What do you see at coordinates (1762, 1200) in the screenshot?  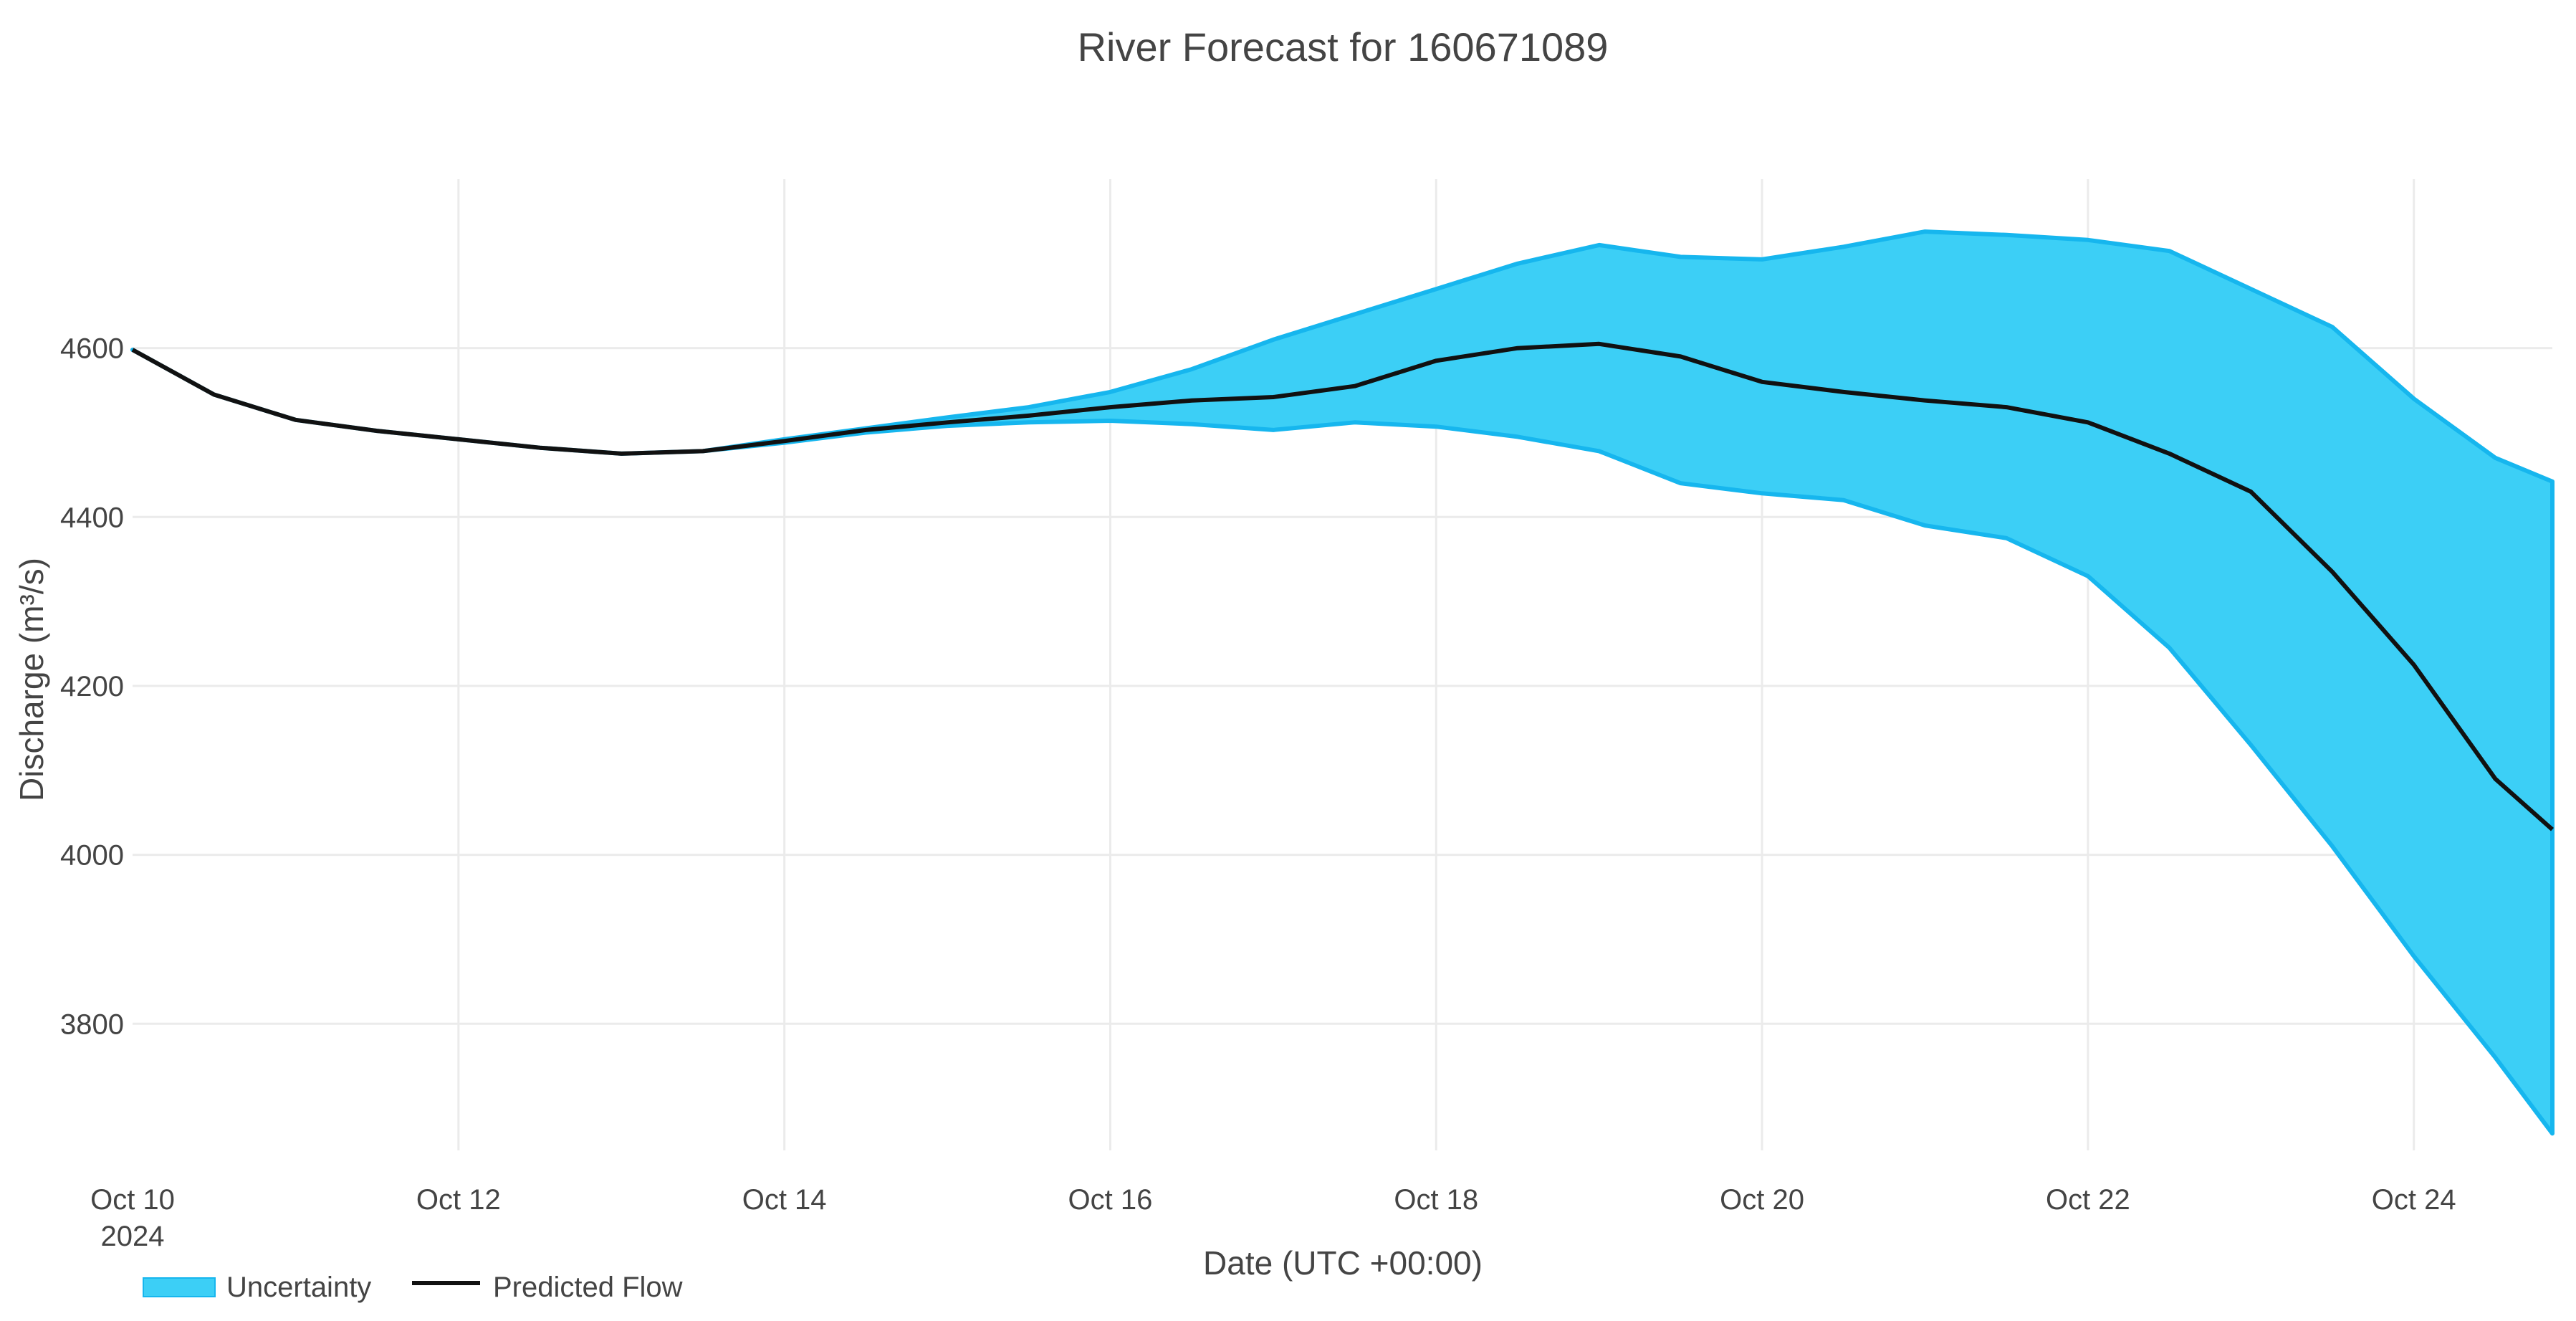 I see `x-tick-label: Oct 20` at bounding box center [1762, 1200].